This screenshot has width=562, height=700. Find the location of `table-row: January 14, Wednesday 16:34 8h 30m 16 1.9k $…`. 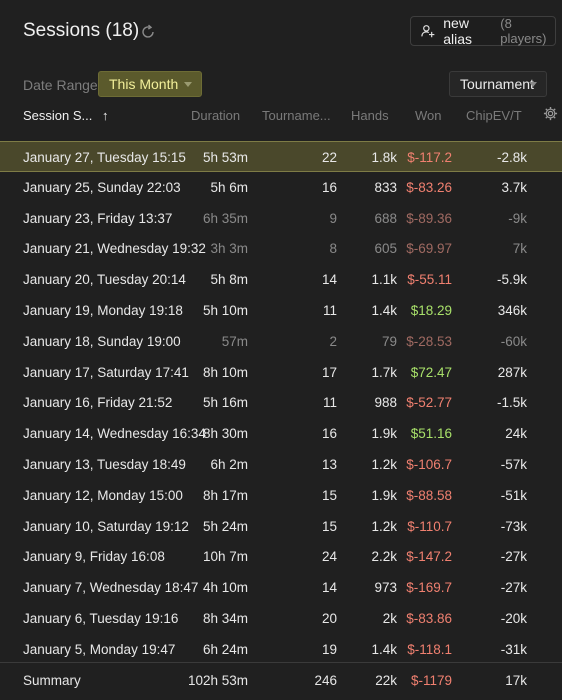

table-row: January 14, Wednesday 16:34 8h 30m 16 1.9k $… is located at coordinates (281, 433).